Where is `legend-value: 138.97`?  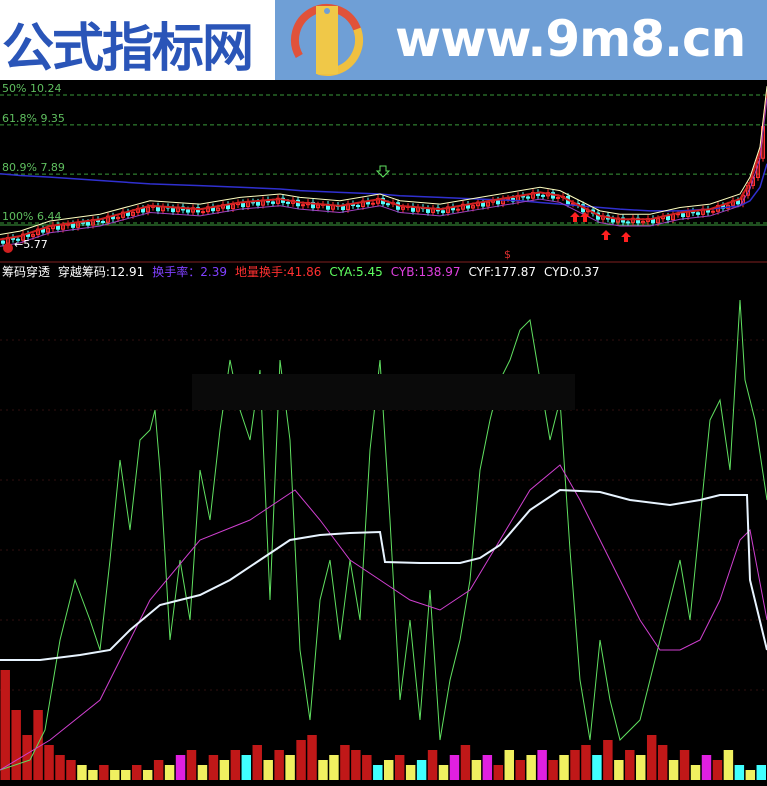
legend-value: 138.97 is located at coordinates (439, 272).